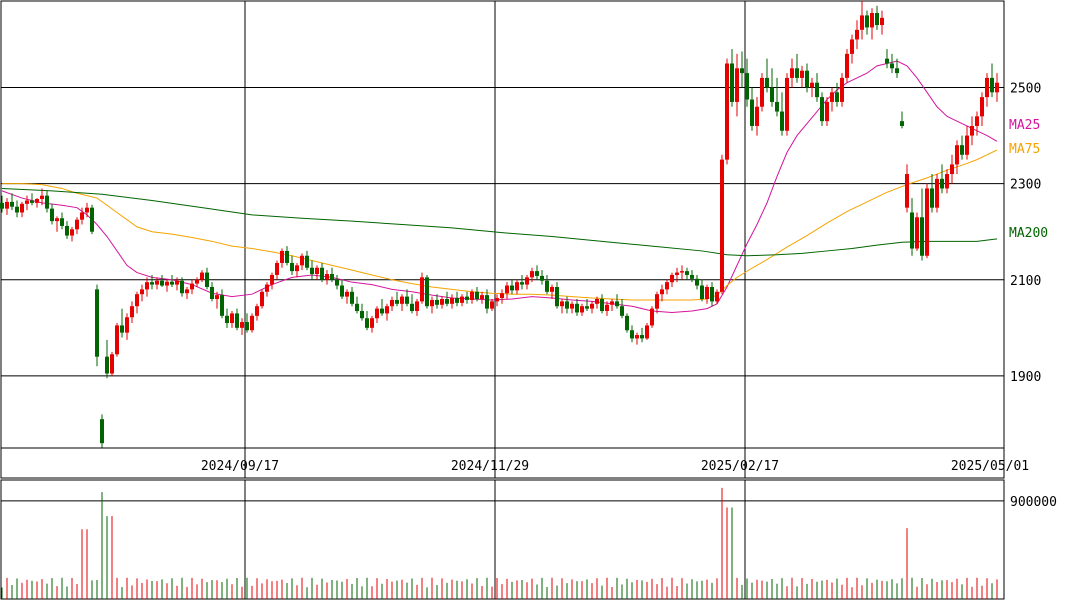  I want to click on ma-legend: MA25 MA75 MA200, so click(1028, 179).